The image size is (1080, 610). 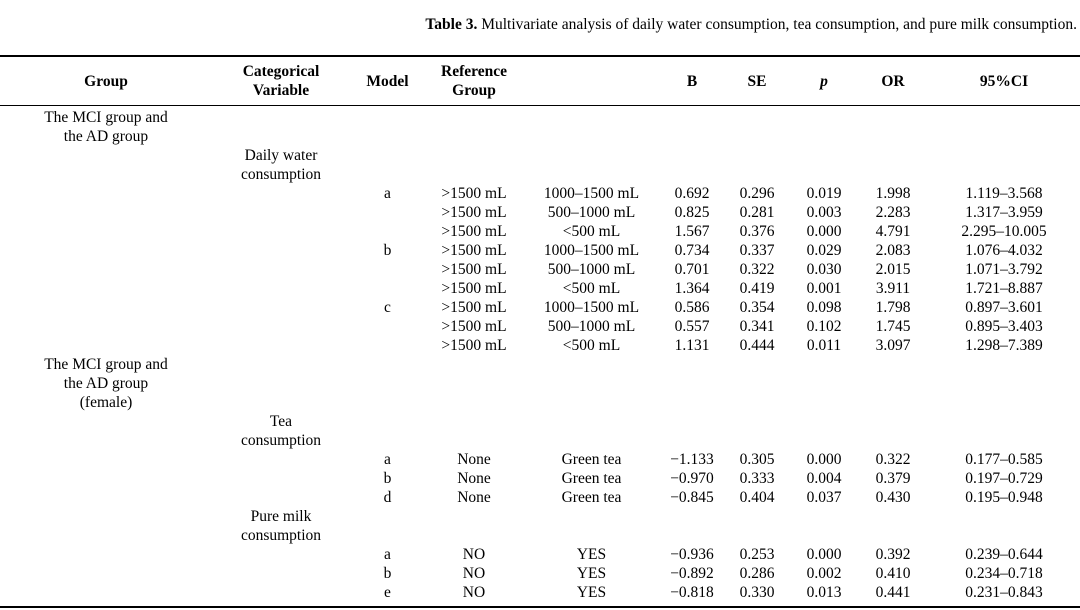 What do you see at coordinates (692, 212) in the screenshot?
I see `table-cell: 0.825` at bounding box center [692, 212].